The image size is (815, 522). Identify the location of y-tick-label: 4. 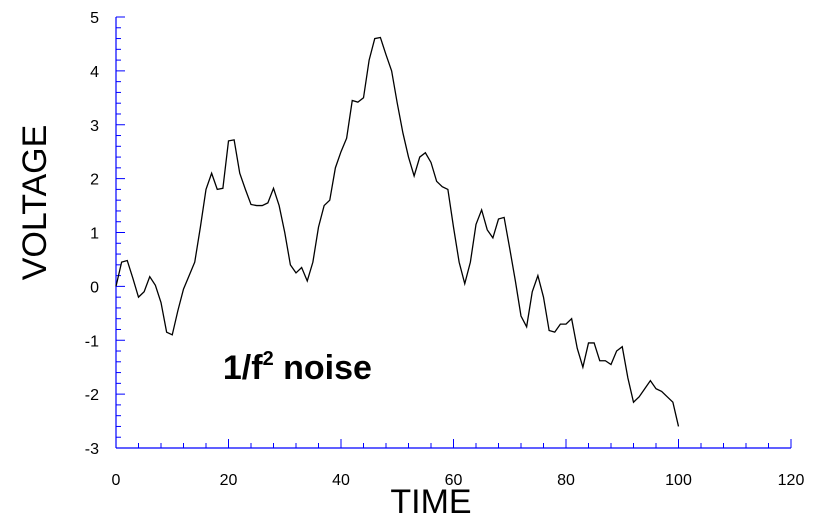
(94, 72).